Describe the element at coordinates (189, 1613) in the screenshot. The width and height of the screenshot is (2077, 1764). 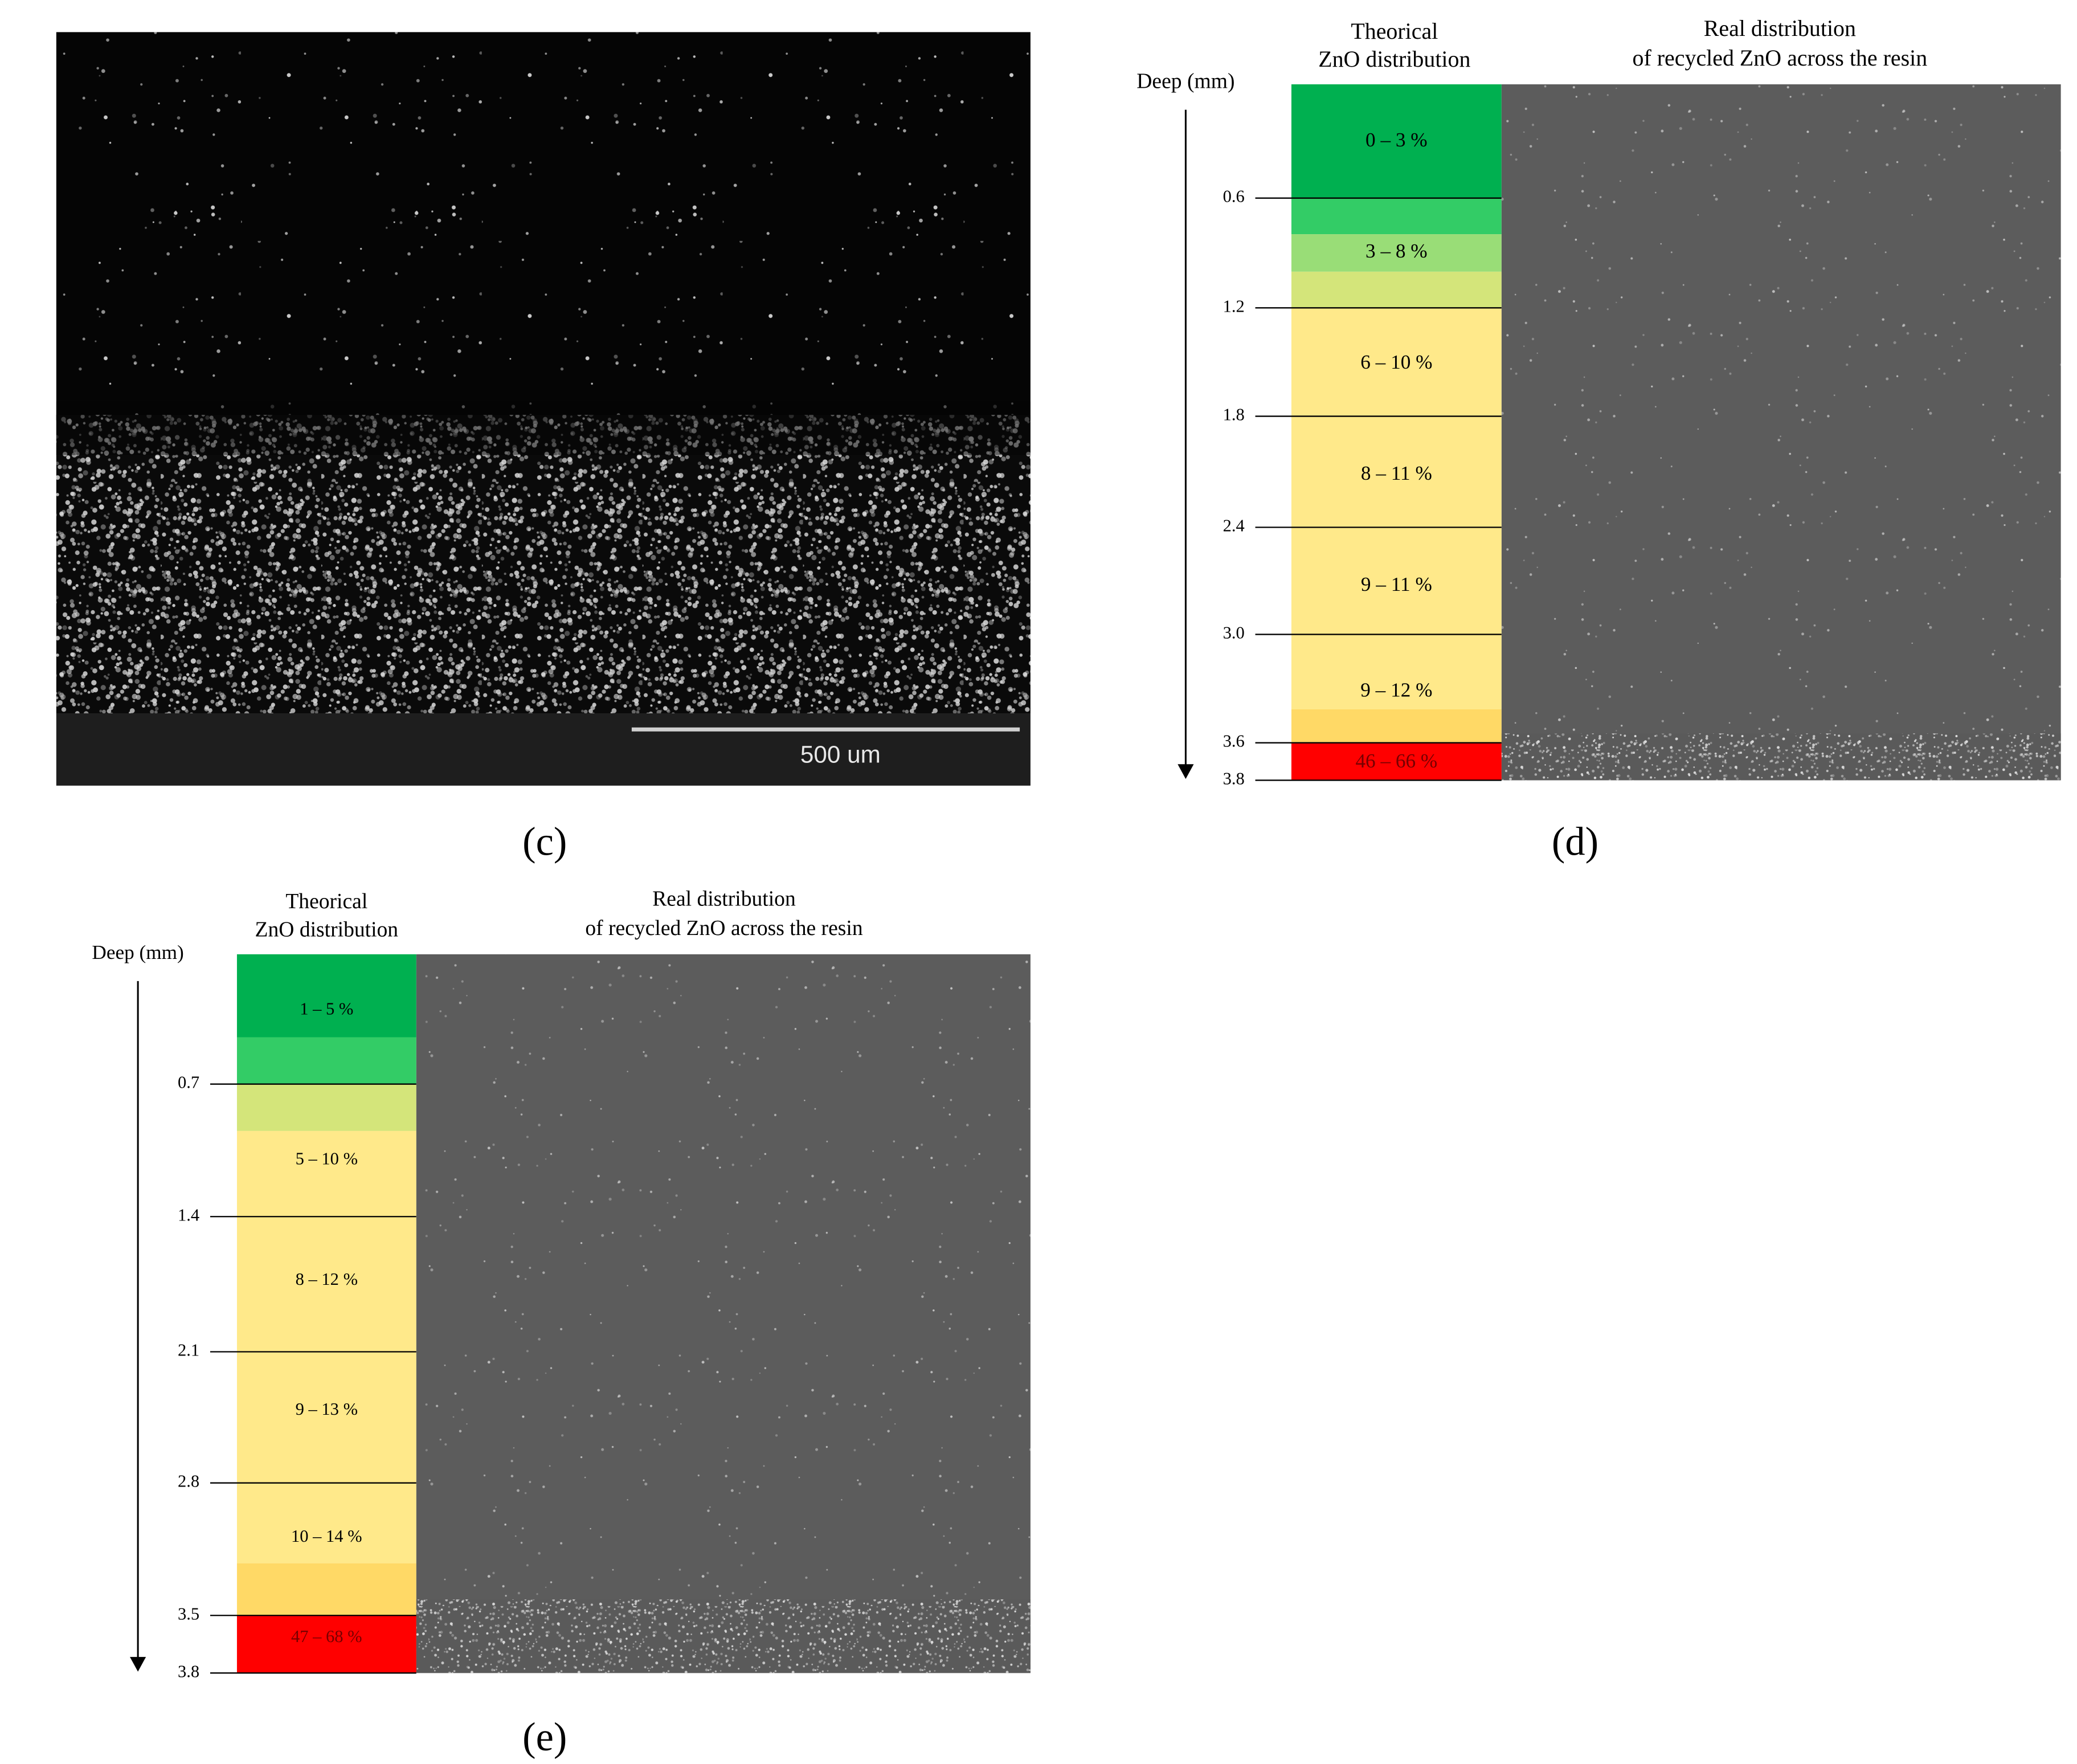
I see `depth-label: 3.5` at that location.